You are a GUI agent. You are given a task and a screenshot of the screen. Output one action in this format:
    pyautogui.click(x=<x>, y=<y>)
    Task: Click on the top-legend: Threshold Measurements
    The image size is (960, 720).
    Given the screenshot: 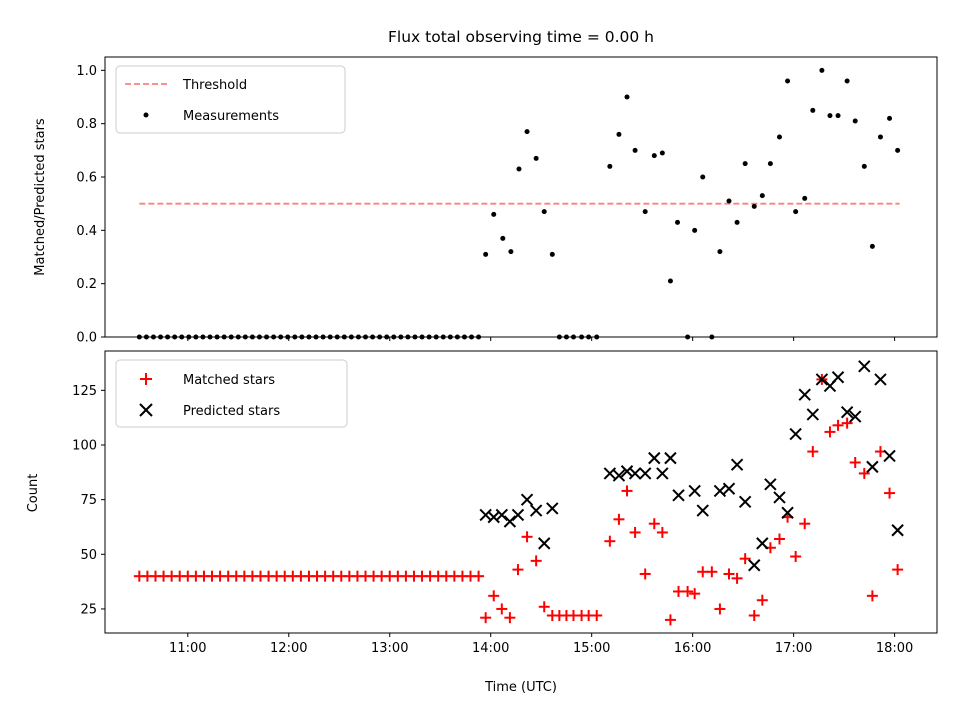 What is the action you would take?
    pyautogui.click(x=230, y=99)
    